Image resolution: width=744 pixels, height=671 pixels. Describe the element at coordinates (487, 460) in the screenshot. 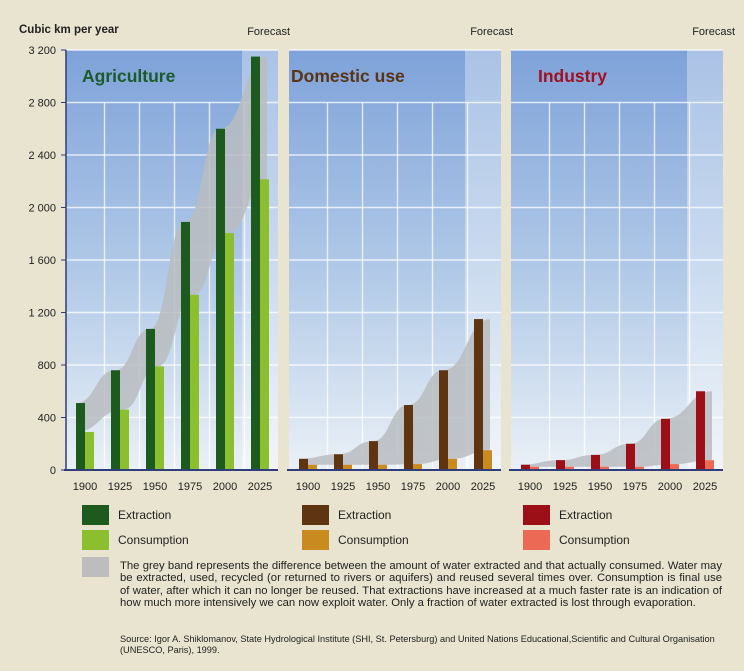

I see `domestic-use-bar-consumption-2025` at that location.